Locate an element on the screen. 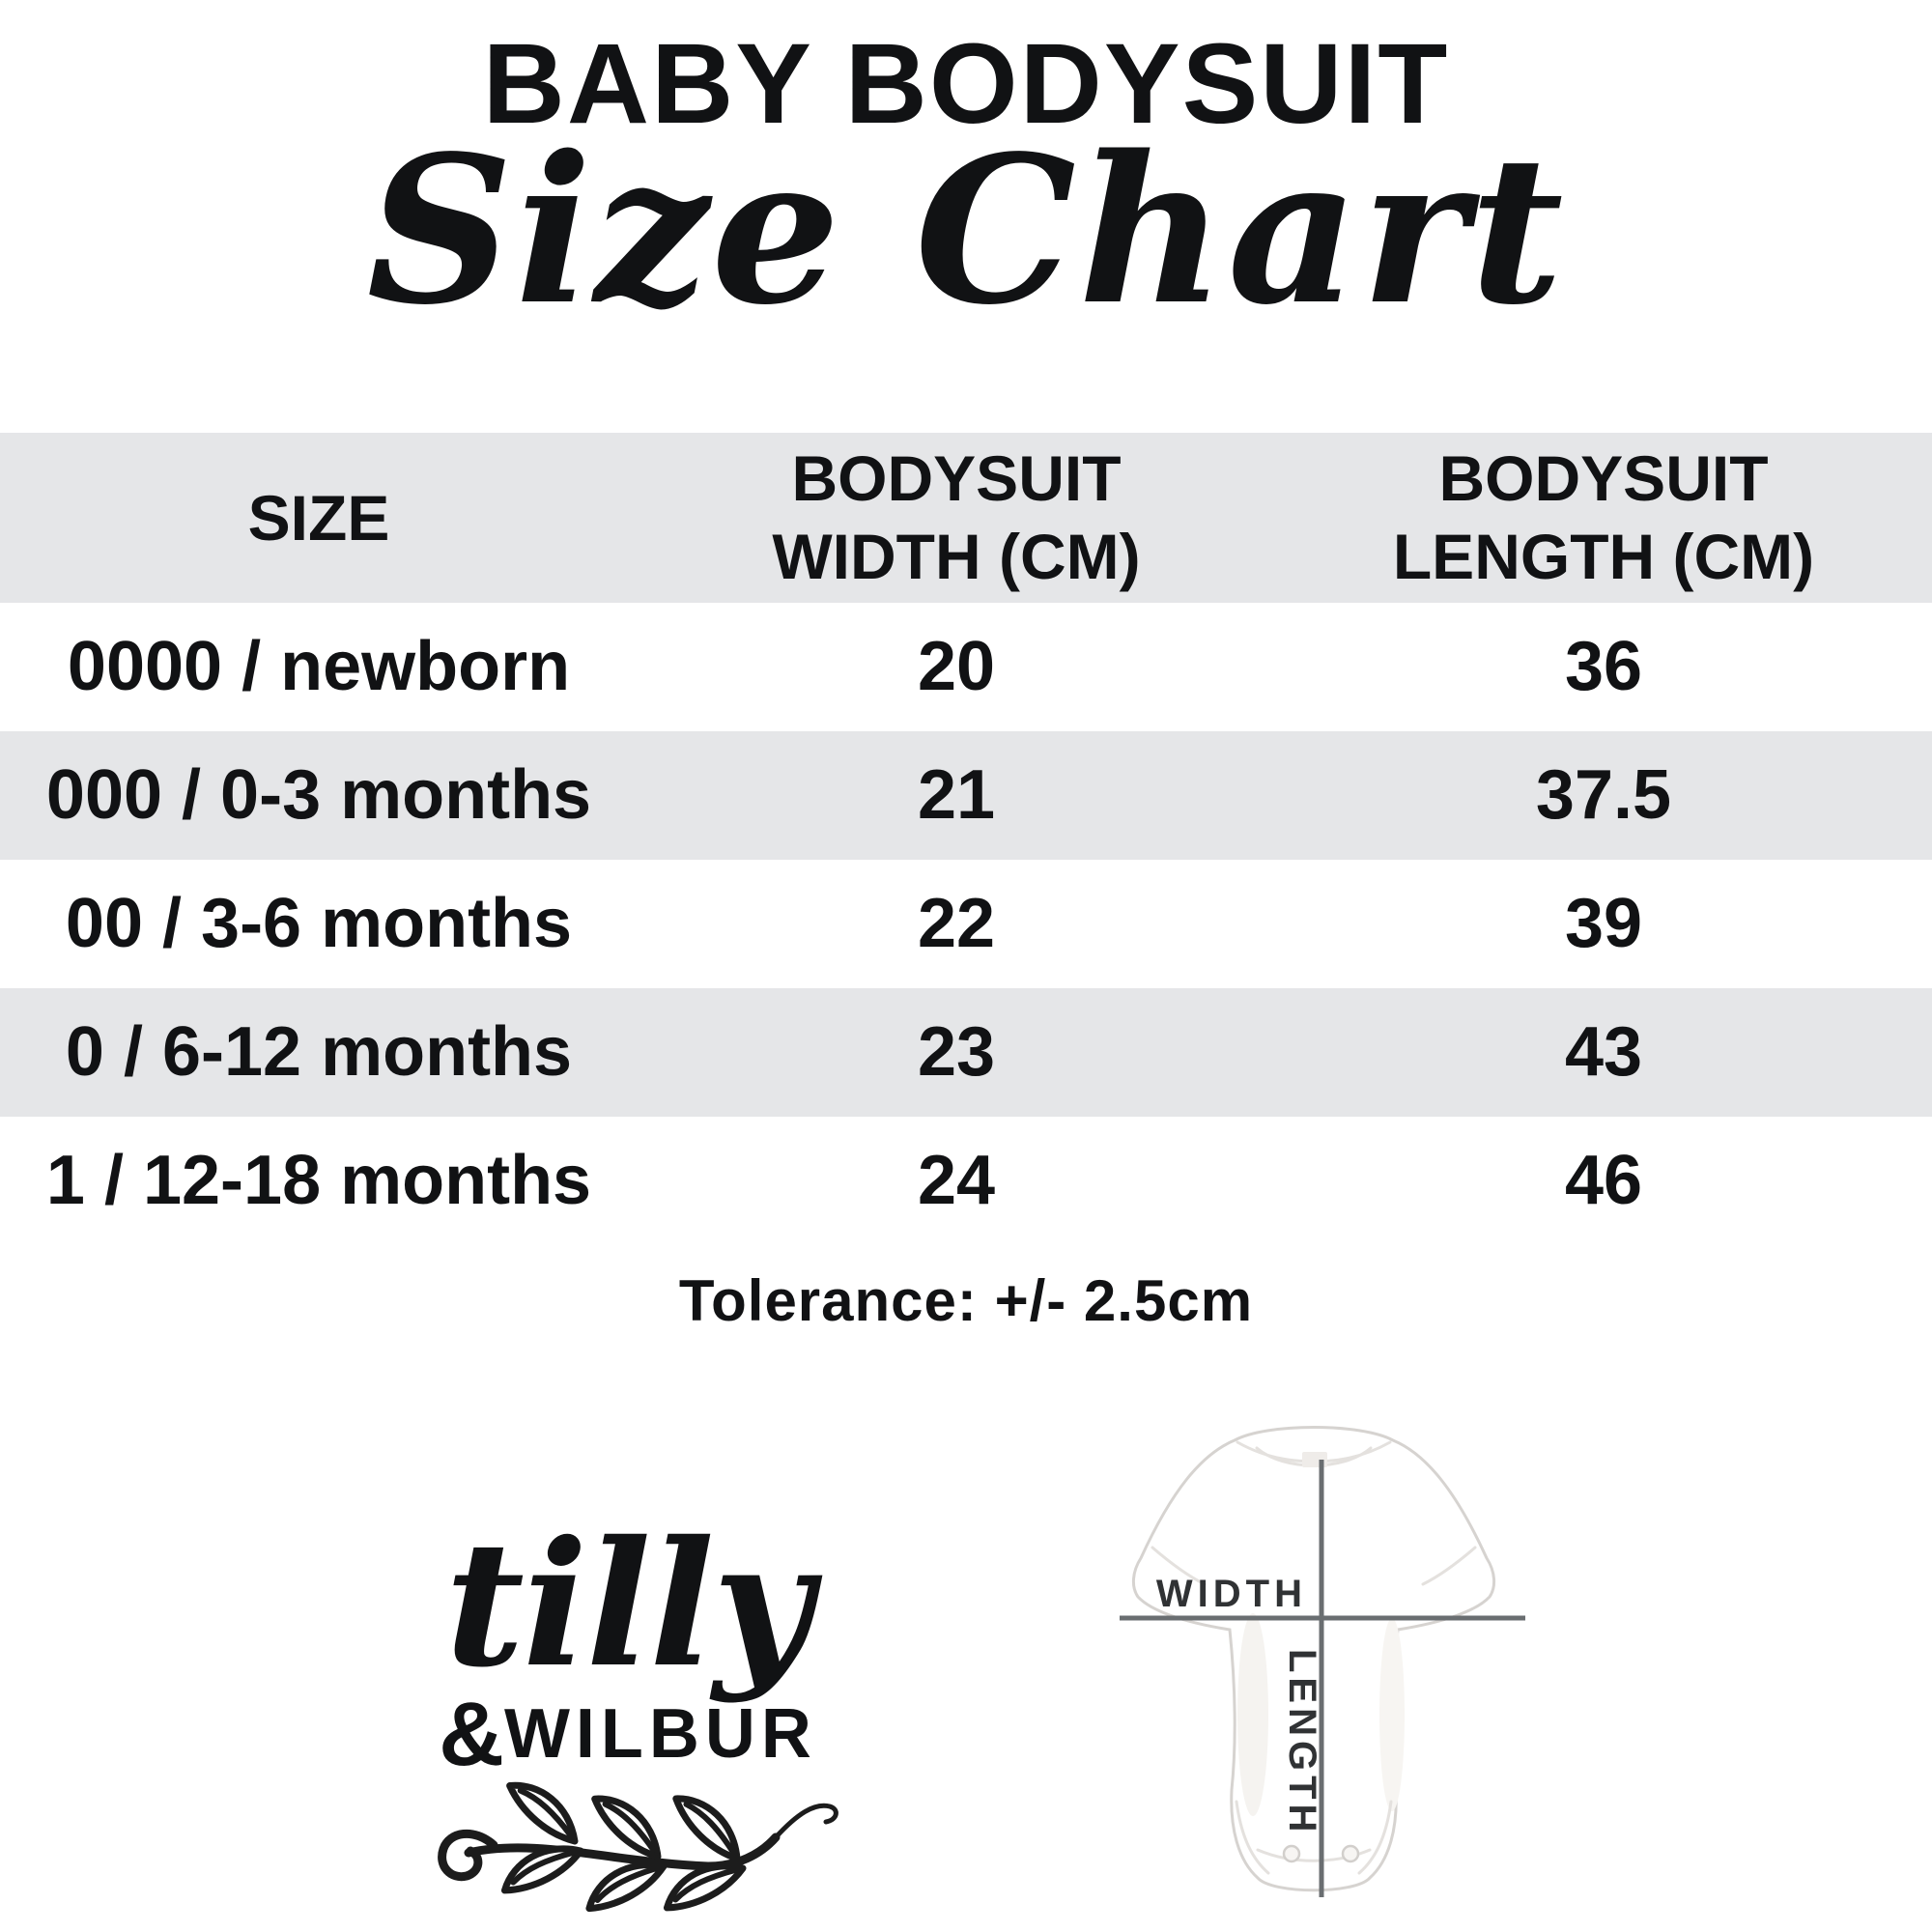 The image size is (1932, 1932). table-row: 00 / 3-6 months 22 39 is located at coordinates (966, 924).